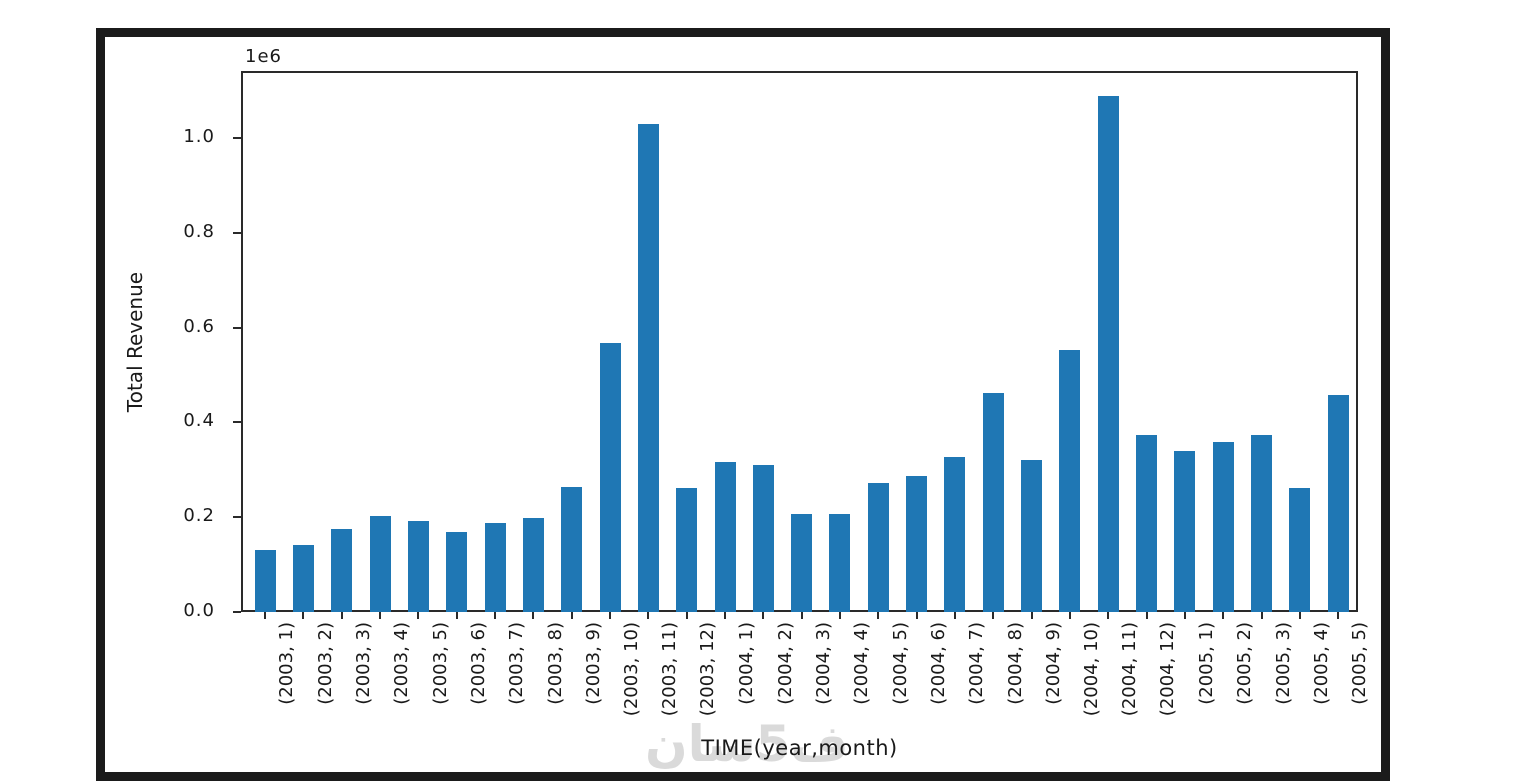 Image resolution: width=1536 pixels, height=781 pixels. I want to click on y-tick-label: 0.2, so click(199, 515).